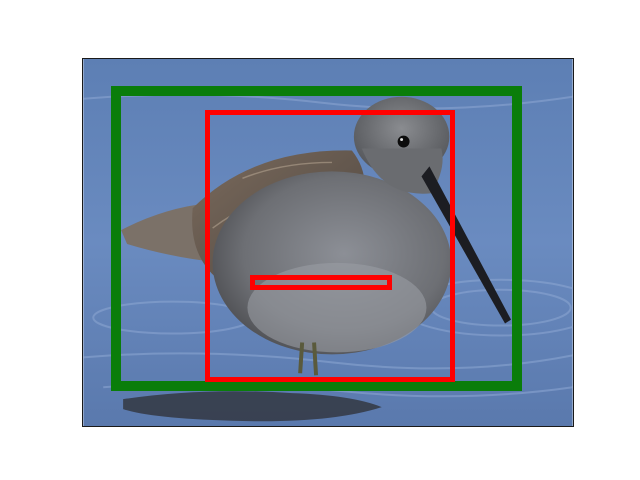 The height and width of the screenshot is (480, 640). Describe the element at coordinates (321, 282) in the screenshot. I see `red-strip-box` at that location.